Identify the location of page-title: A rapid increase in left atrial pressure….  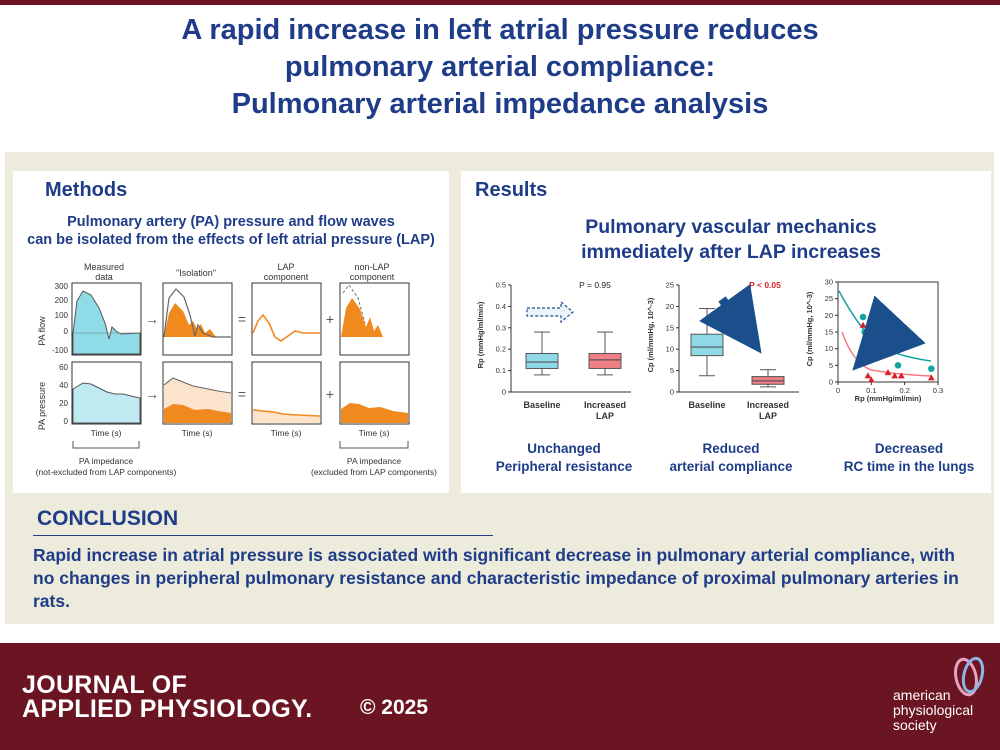
(500, 67).